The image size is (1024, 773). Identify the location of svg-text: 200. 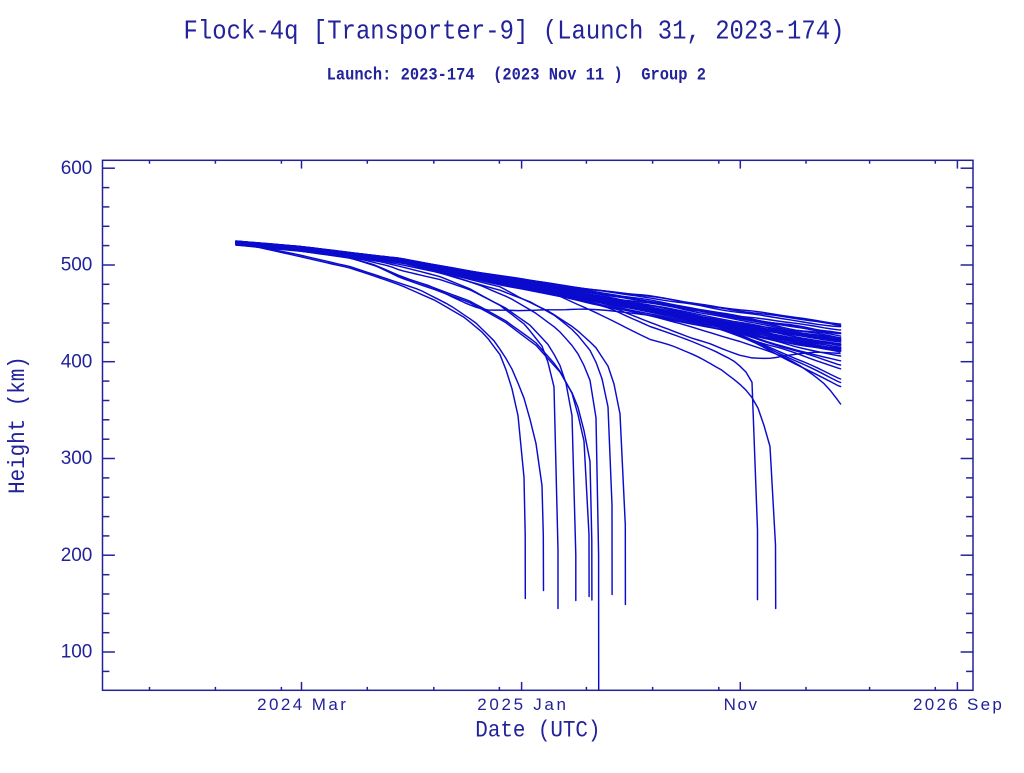
(77, 555).